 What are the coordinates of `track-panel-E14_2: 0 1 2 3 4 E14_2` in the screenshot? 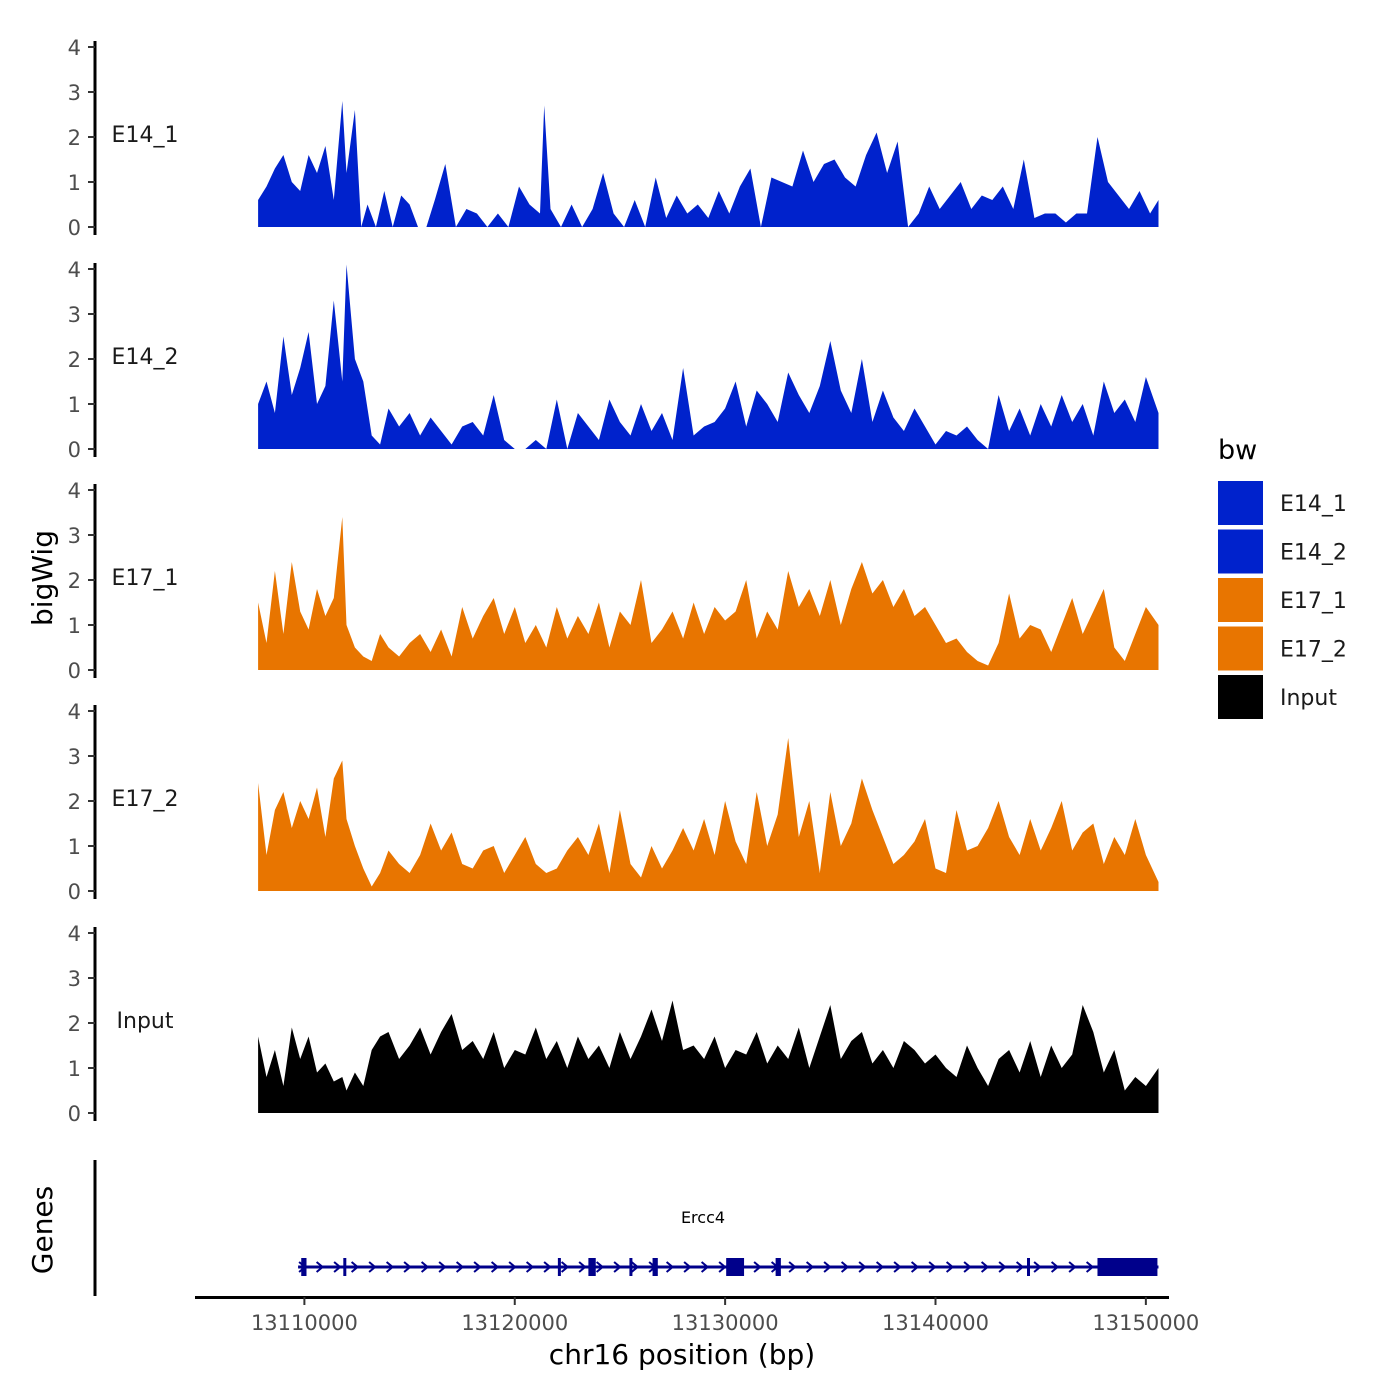 It's located at (613, 360).